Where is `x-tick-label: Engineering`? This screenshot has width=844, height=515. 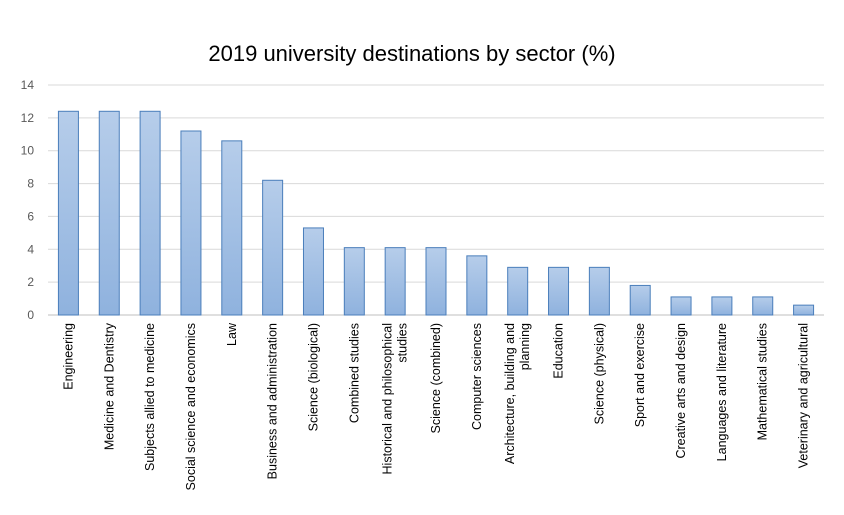 x-tick-label: Engineering is located at coordinates (68, 356).